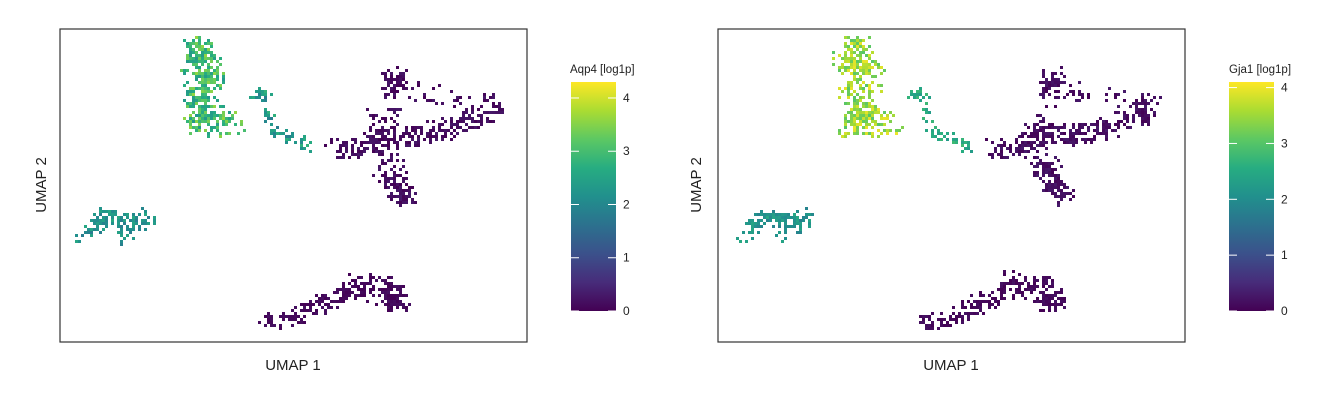 The height and width of the screenshot is (403, 1344). Describe the element at coordinates (602, 70) in the screenshot. I see `colorbar-label: Aqp4 [log1p]` at that location.